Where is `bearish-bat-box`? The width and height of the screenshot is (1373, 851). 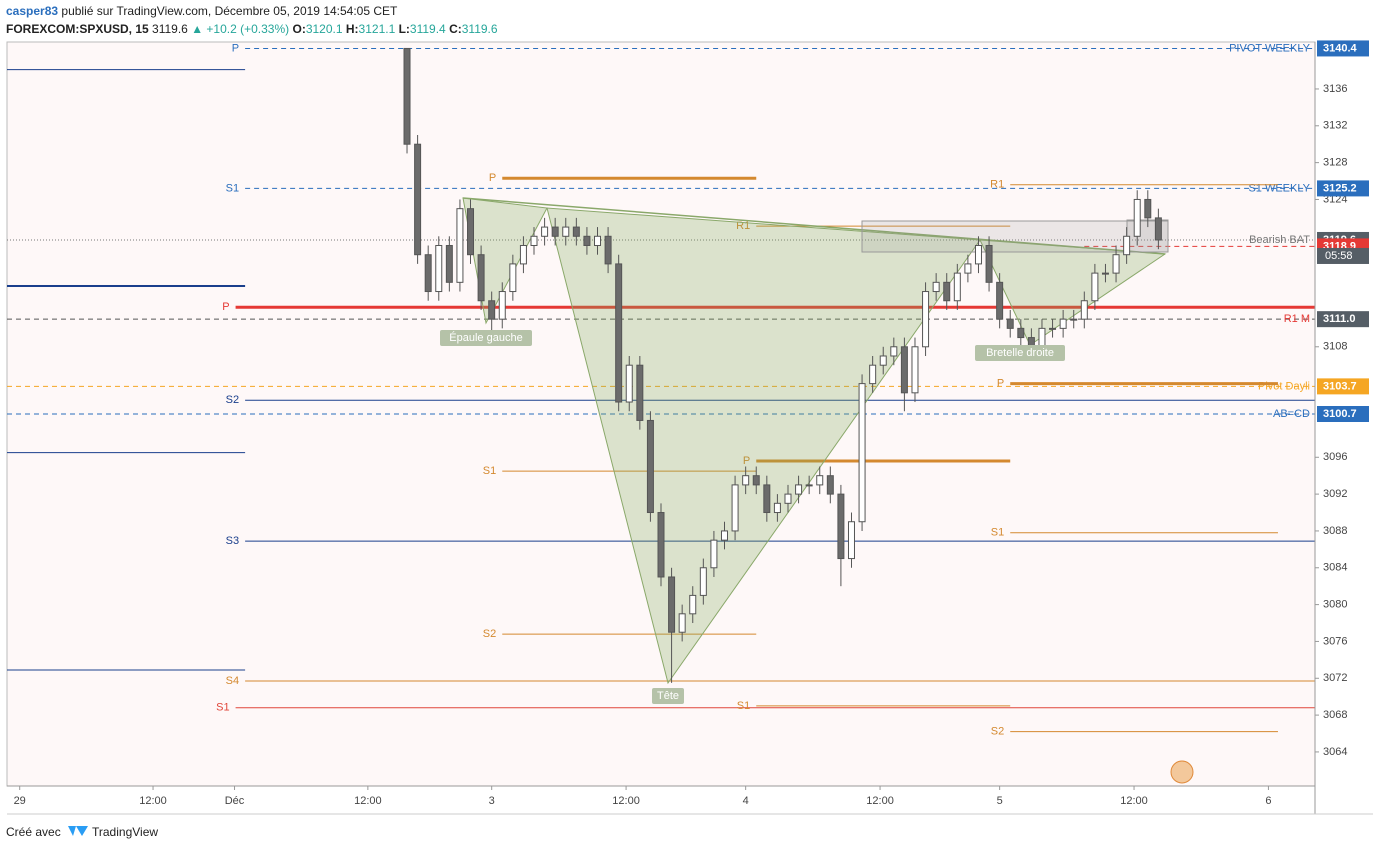 bearish-bat-box is located at coordinates (1015, 236).